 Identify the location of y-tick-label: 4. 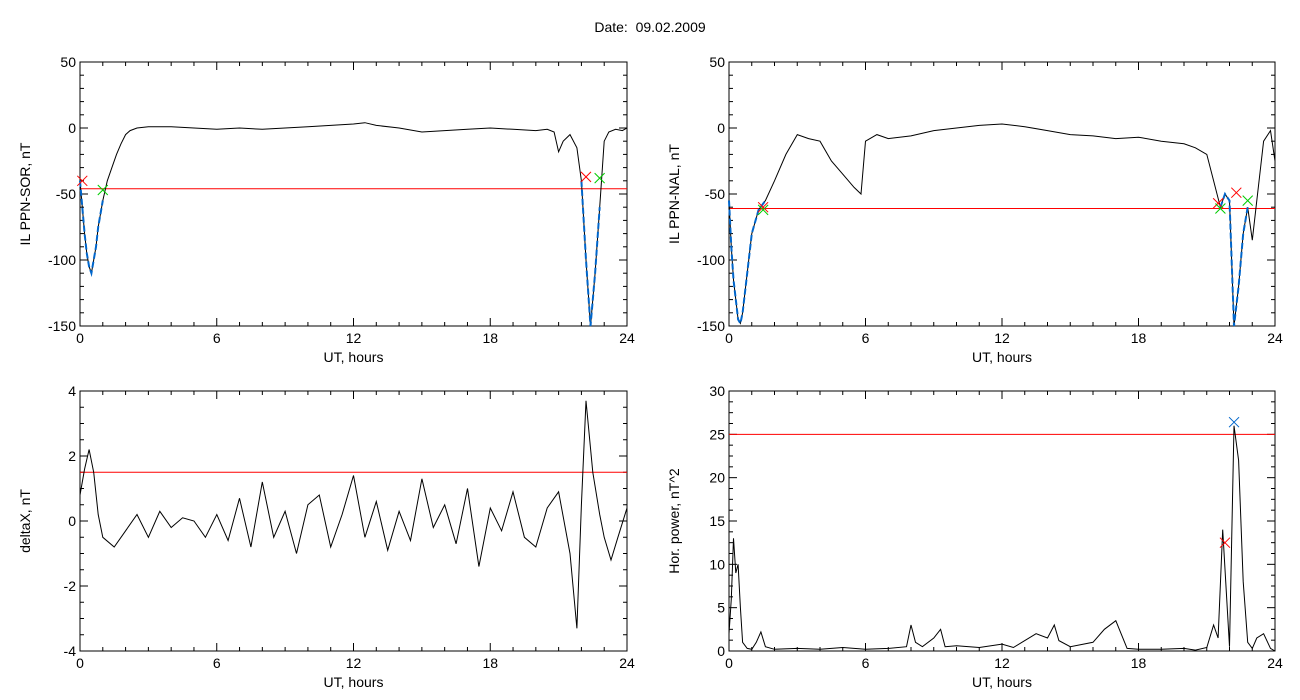
(72, 391).